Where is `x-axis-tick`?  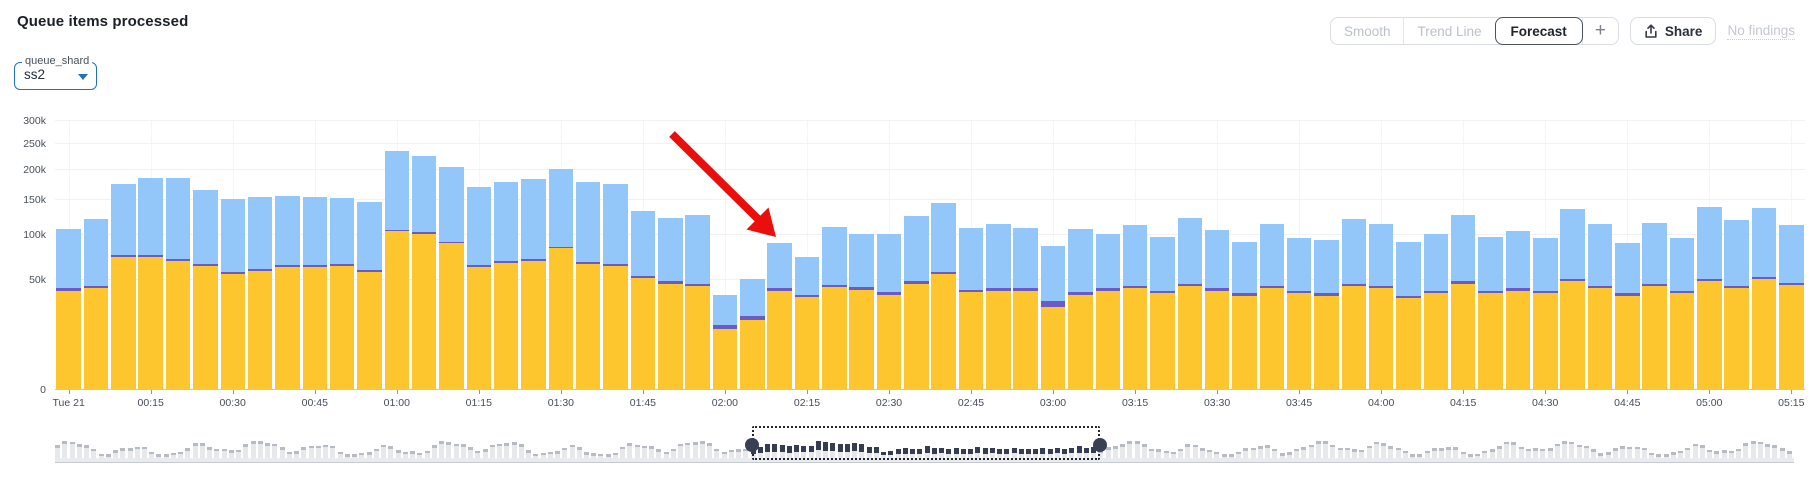 x-axis-tick is located at coordinates (479, 392).